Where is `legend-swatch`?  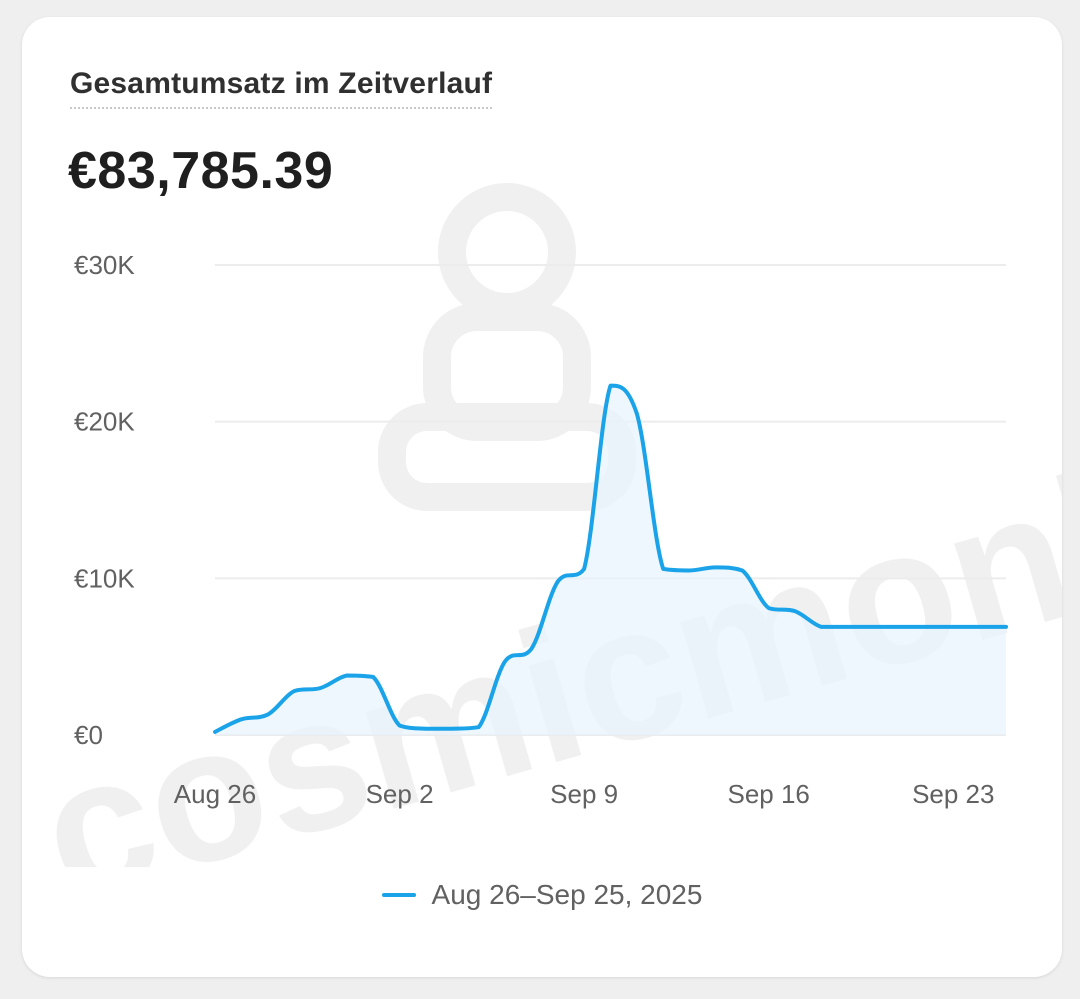 legend-swatch is located at coordinates (398, 895).